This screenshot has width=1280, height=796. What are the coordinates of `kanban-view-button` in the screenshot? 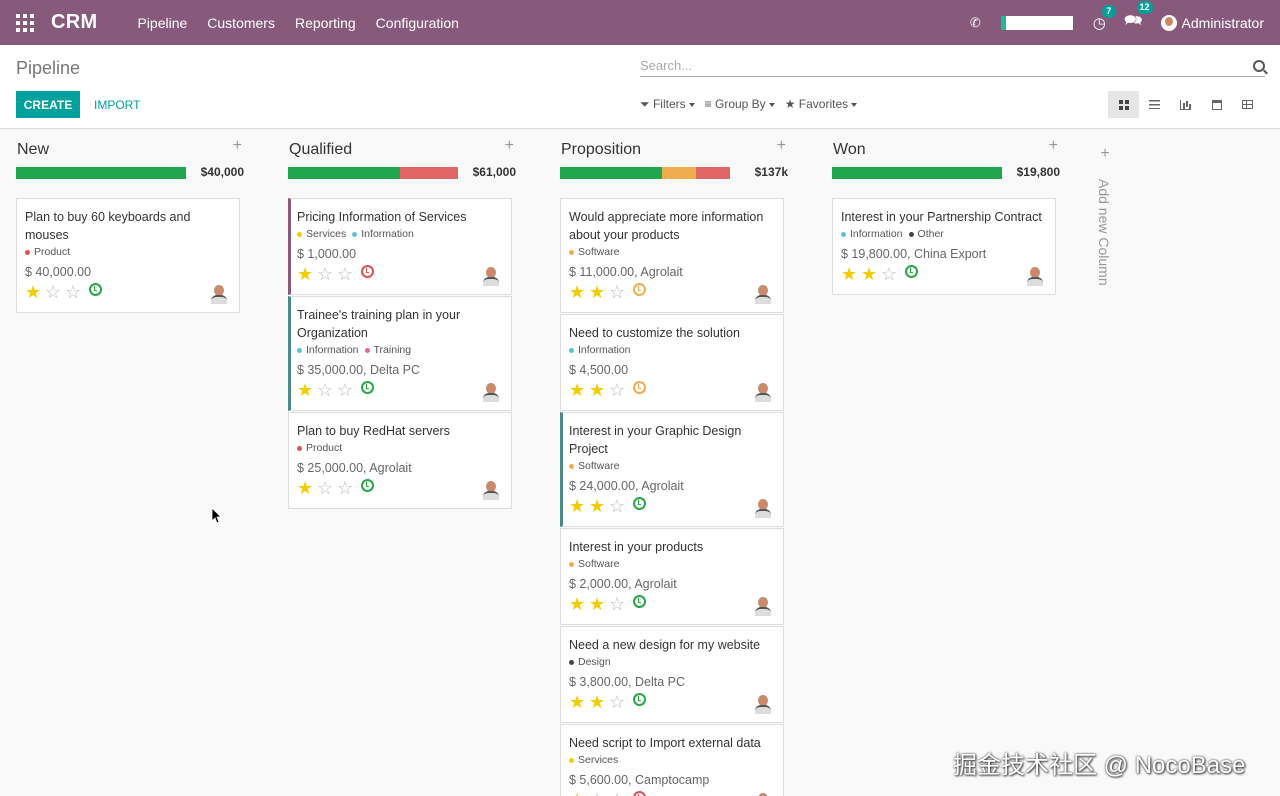 It's located at (1123, 104).